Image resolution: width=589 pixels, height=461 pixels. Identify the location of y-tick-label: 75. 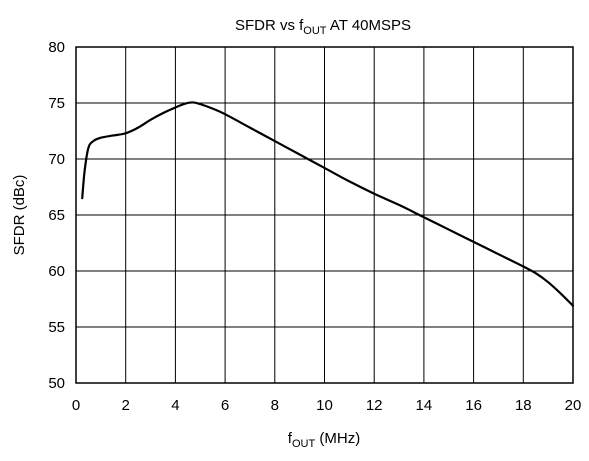
(56, 103).